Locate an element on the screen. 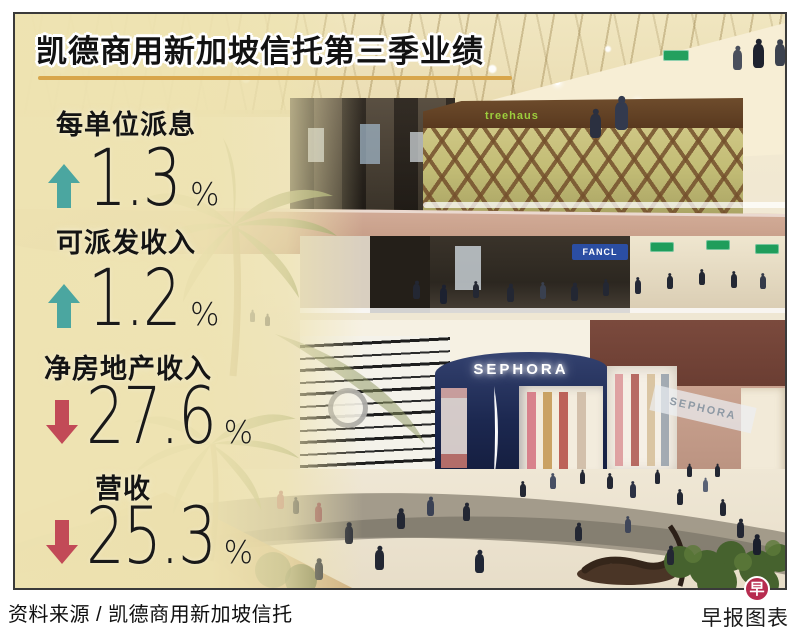 Image resolution: width=800 pixels, height=635 pixels. sephora-flame-icon is located at coordinates (496, 432).